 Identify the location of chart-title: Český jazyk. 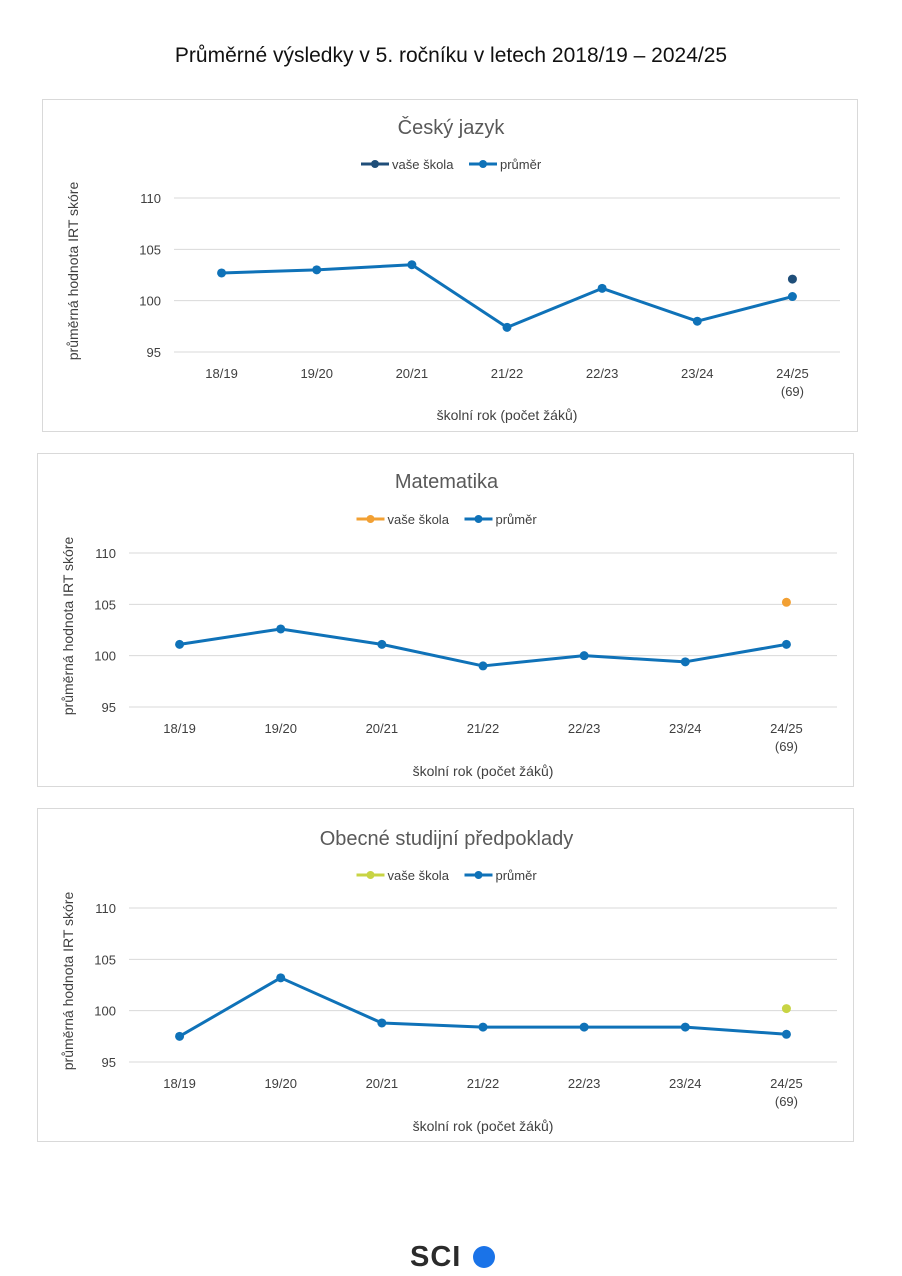
(452, 127).